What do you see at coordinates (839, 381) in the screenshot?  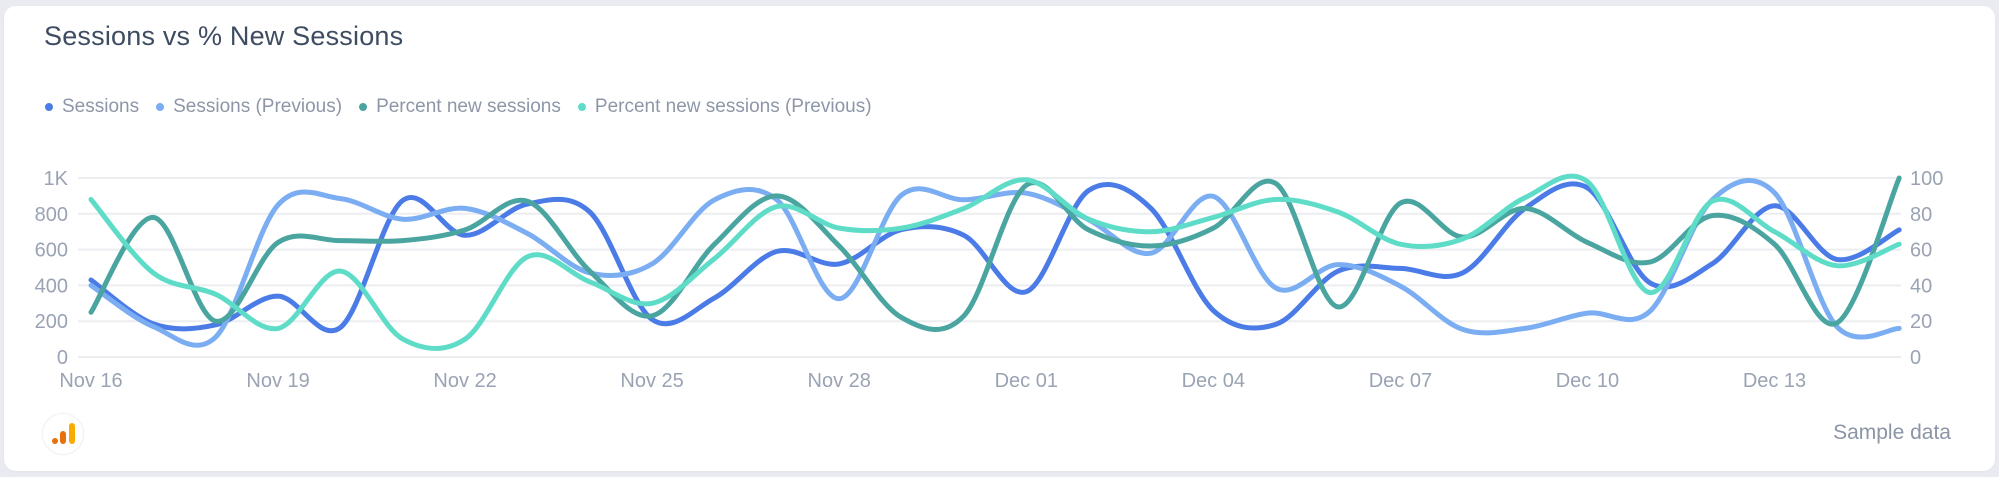 I see `x-axis-label: Nov 28` at bounding box center [839, 381].